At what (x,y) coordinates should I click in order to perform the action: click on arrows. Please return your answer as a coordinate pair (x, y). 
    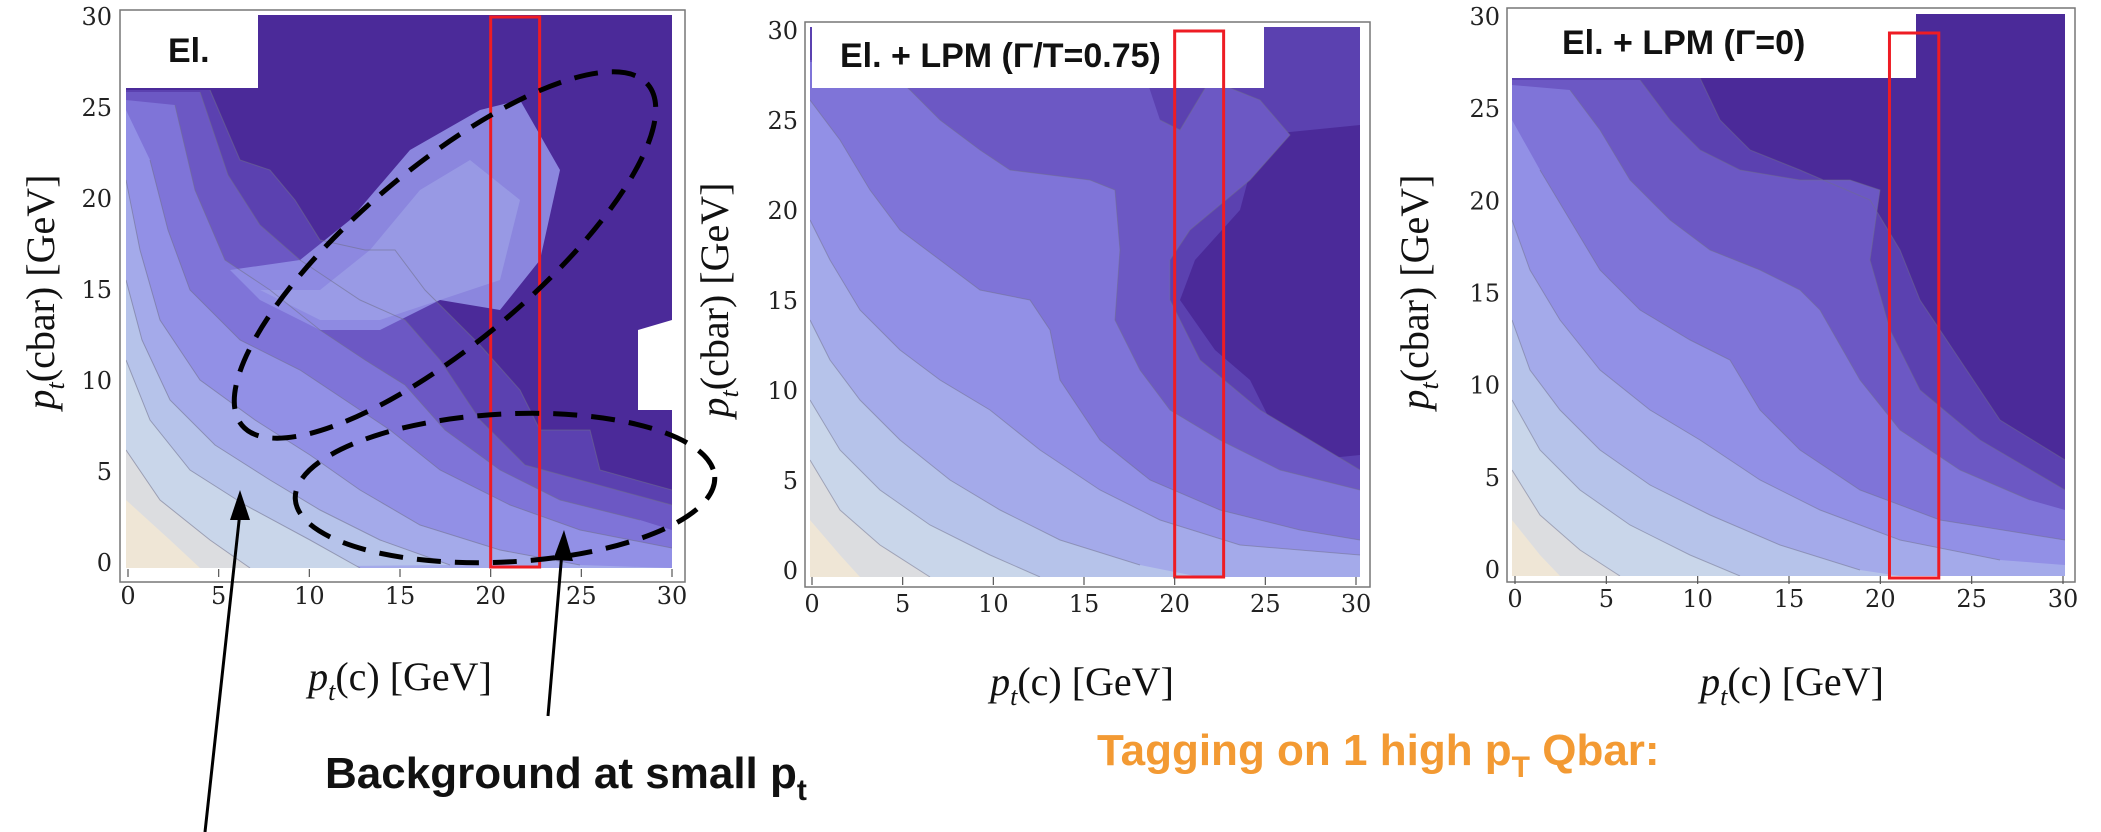
    Looking at the image, I should click on (388, 661).